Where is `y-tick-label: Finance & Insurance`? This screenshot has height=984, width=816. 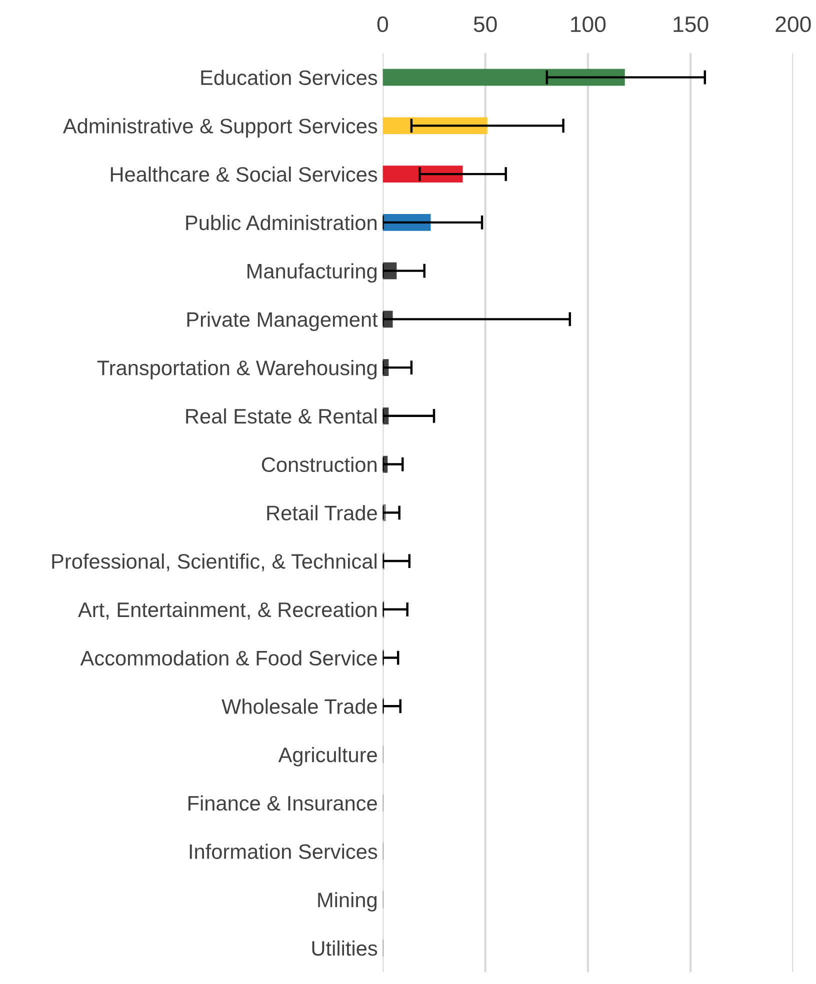
y-tick-label: Finance & Insurance is located at coordinates (282, 803).